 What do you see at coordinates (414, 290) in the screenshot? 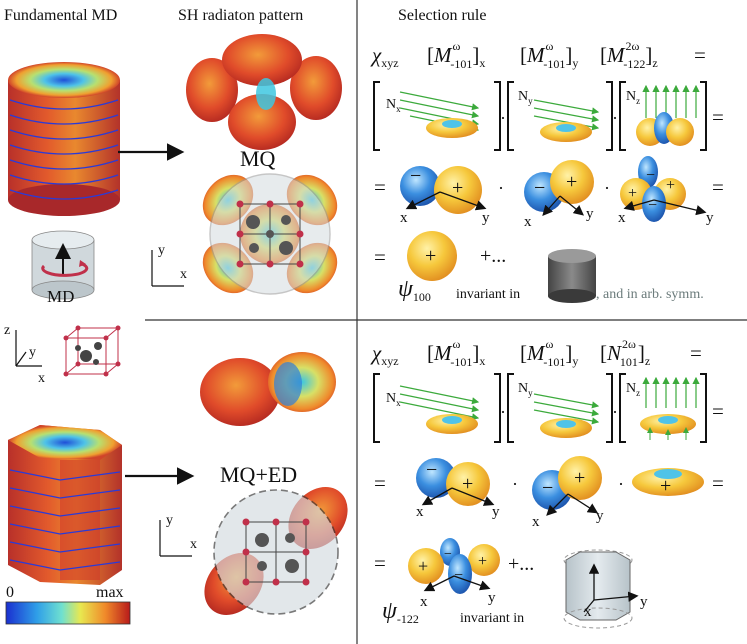
I see `svg-text: ψ100` at bounding box center [414, 290].